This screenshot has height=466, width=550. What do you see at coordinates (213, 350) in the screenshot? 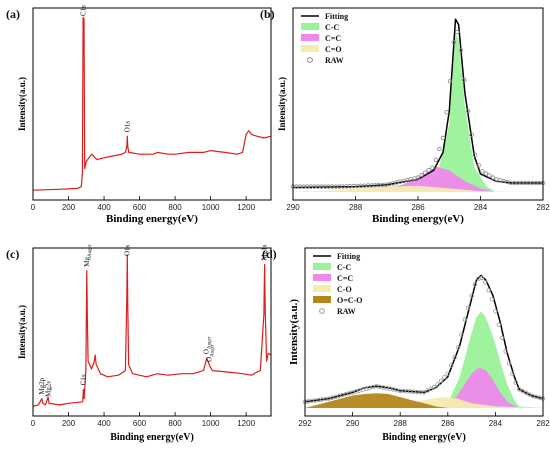
I see `peak-label-sub: Auger` at bounding box center [213, 350].